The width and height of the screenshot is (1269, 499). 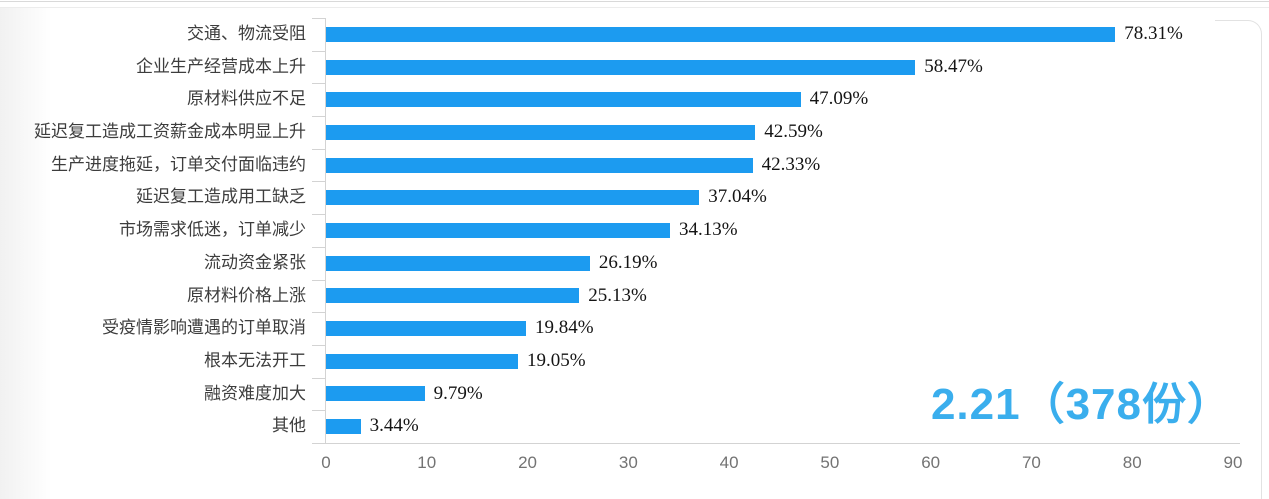 What do you see at coordinates (1153, 33) in the screenshot?
I see `value-label: 78.31%` at bounding box center [1153, 33].